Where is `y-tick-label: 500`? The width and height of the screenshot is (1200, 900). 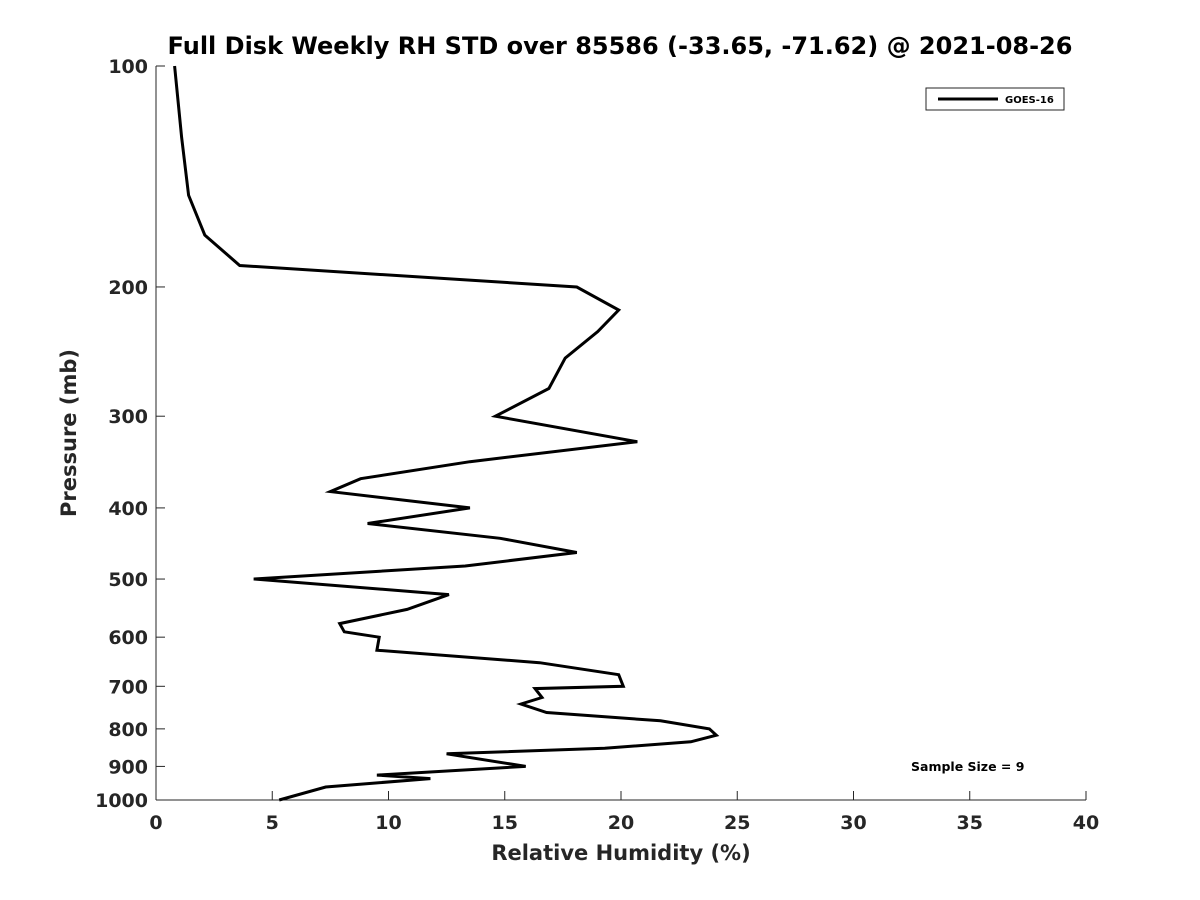
y-tick-label: 500 is located at coordinates (128, 580).